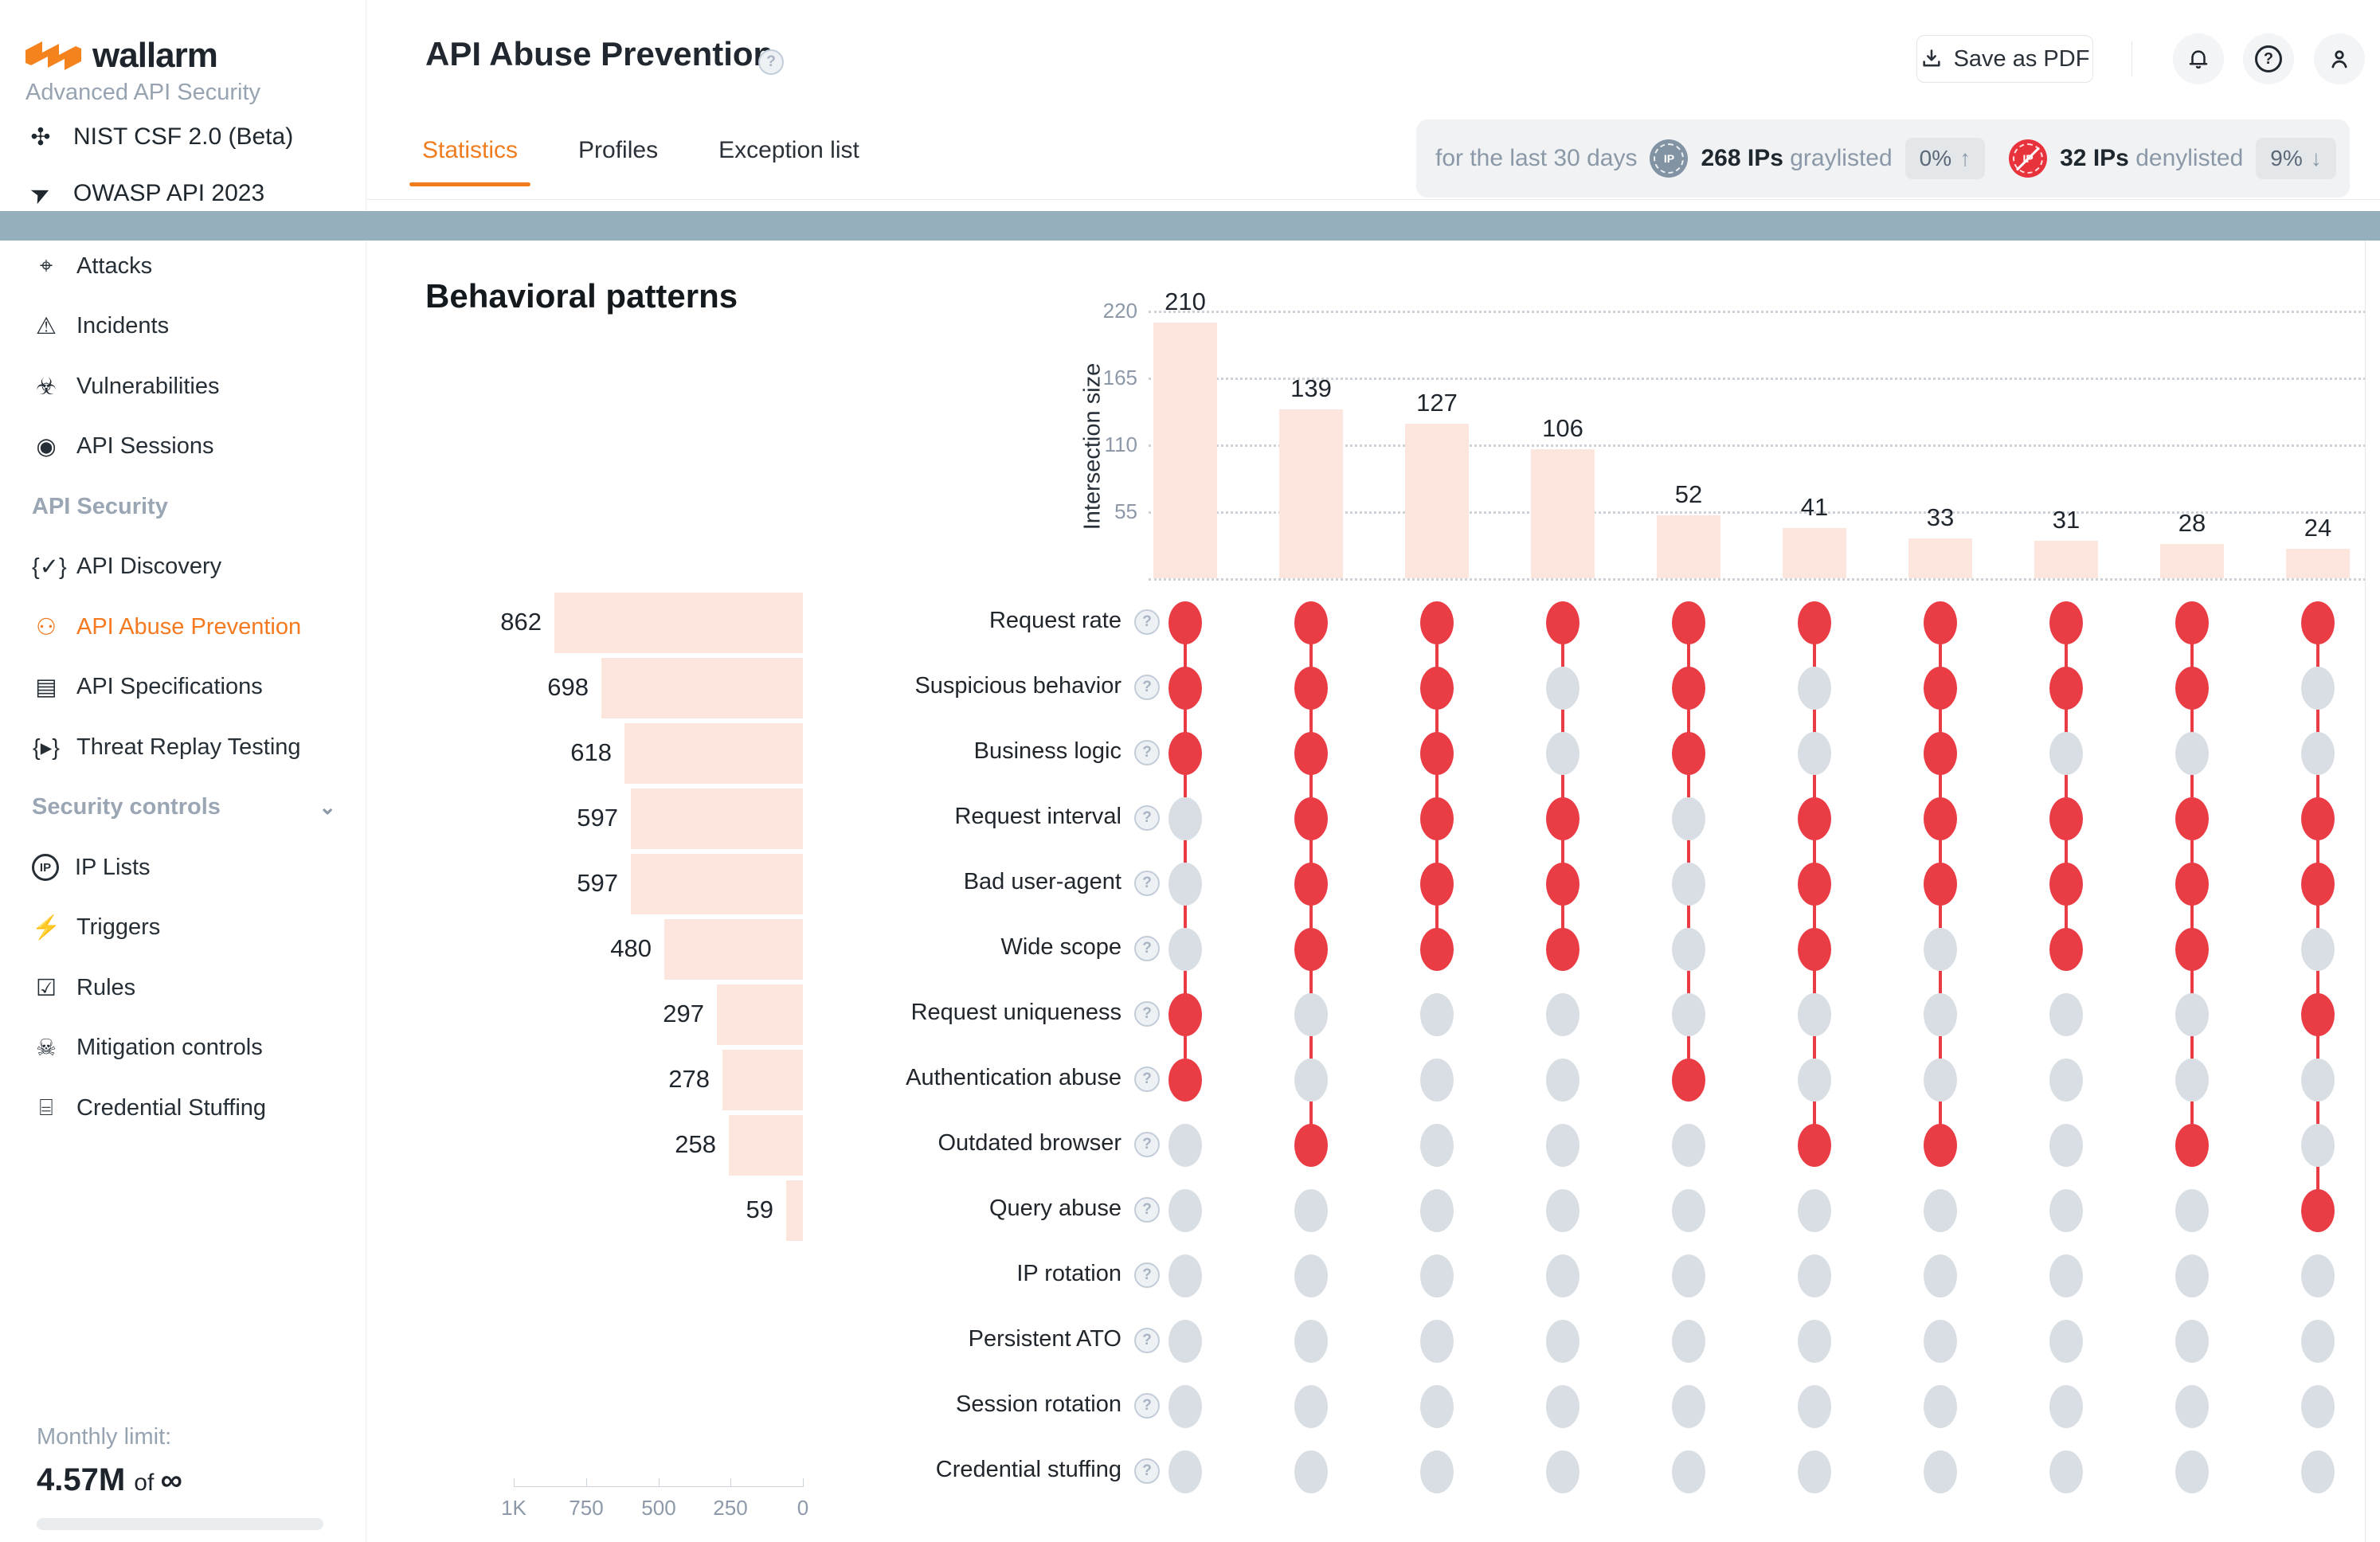  I want to click on sidebar-item-incidents: ⚠ Incidents, so click(100, 326).